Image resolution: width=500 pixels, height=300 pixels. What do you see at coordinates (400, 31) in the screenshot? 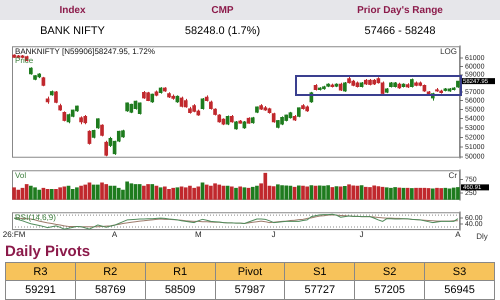
I see `text: 57466 - 58248` at bounding box center [400, 31].